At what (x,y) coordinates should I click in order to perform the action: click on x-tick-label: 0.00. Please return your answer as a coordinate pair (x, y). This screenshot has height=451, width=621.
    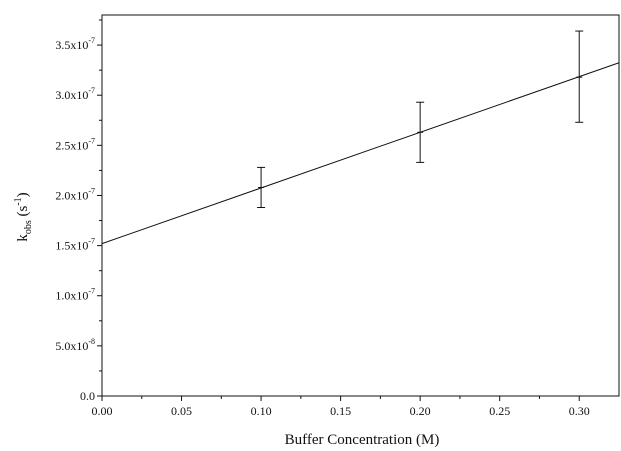
    Looking at the image, I should click on (102, 411).